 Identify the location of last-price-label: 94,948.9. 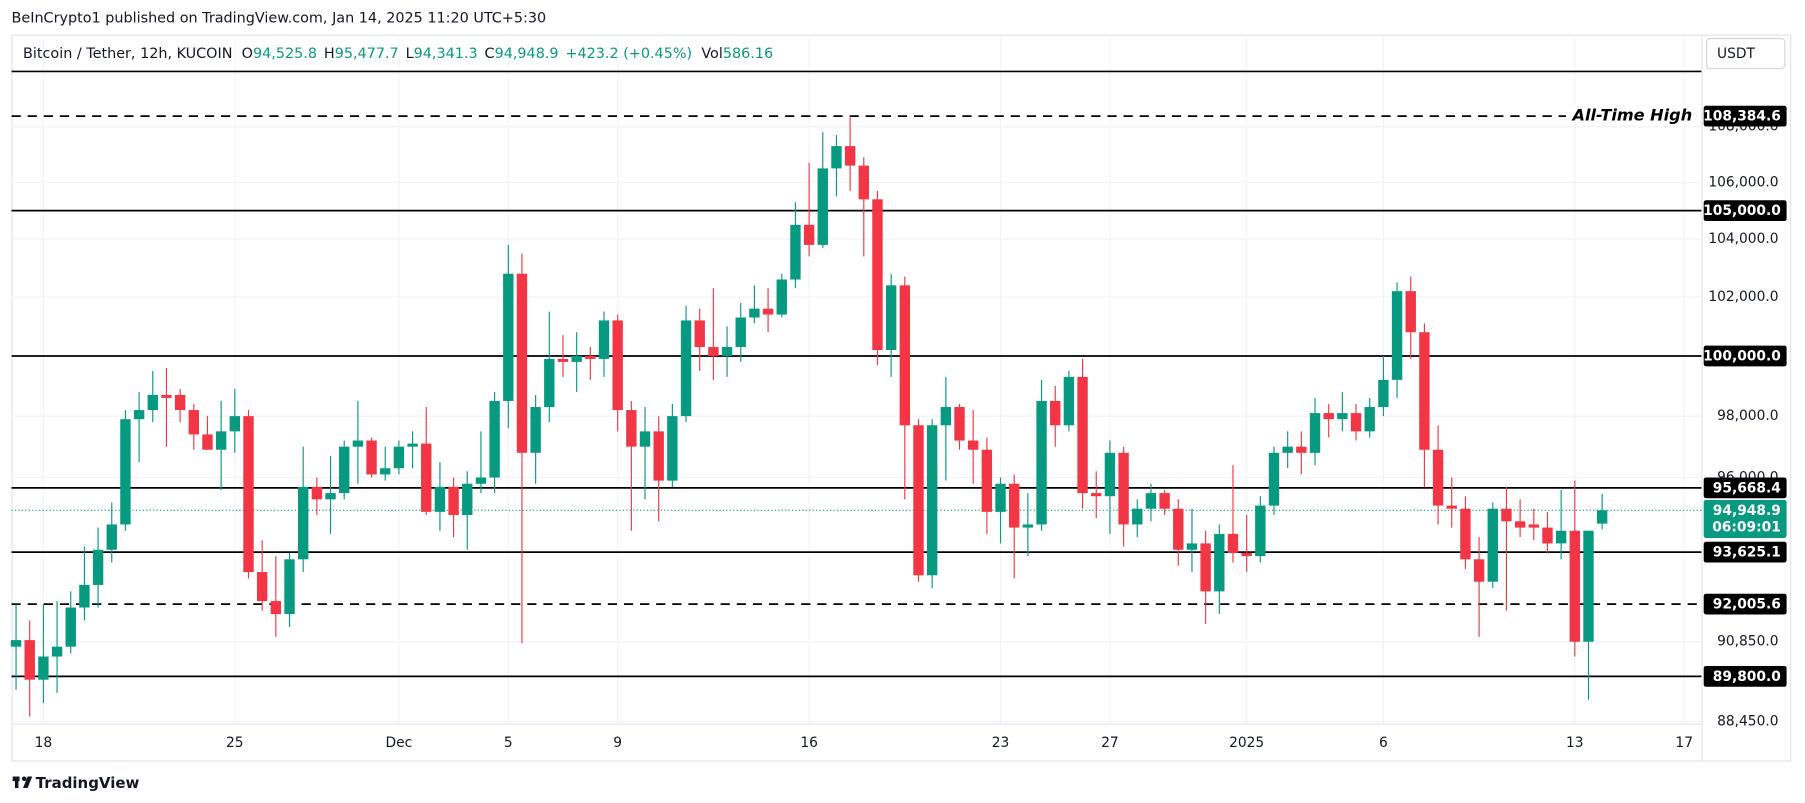
(1747, 511).